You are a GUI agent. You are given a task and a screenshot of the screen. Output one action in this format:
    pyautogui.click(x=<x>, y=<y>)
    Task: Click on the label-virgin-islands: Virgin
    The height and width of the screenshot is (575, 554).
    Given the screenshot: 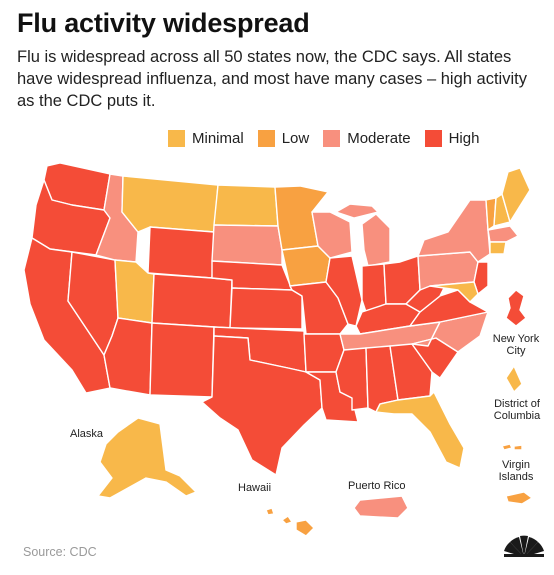 What is the action you would take?
    pyautogui.click(x=516, y=465)
    